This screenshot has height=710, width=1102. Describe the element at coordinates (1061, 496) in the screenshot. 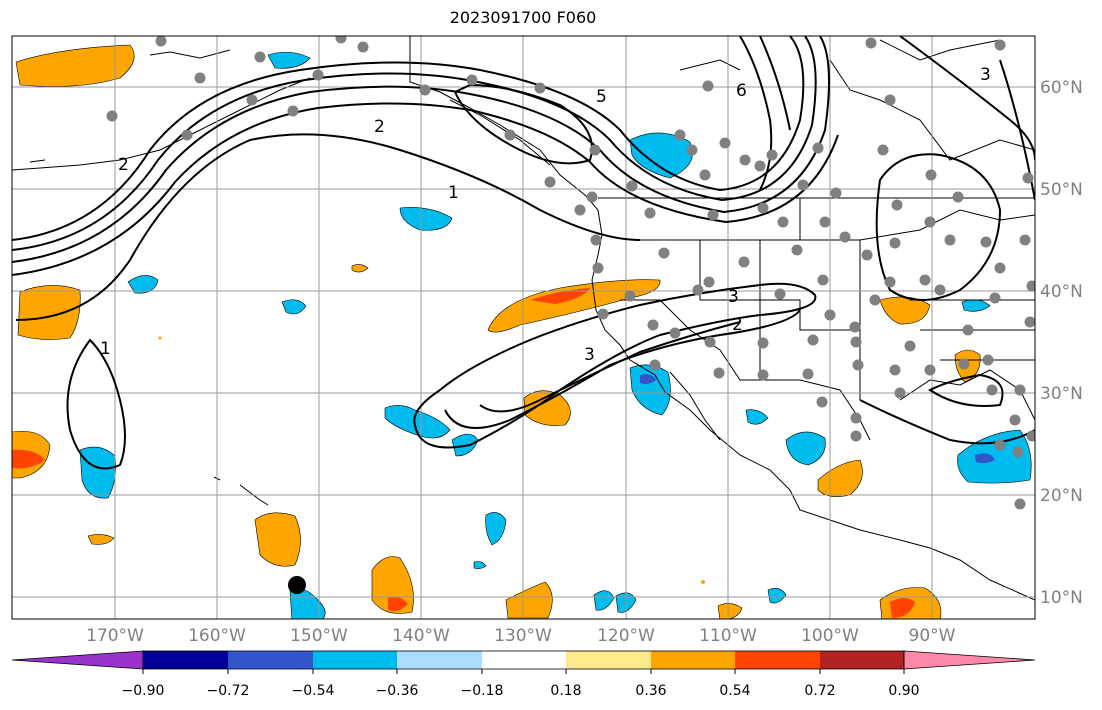

I see `lat-label: 20°N` at that location.